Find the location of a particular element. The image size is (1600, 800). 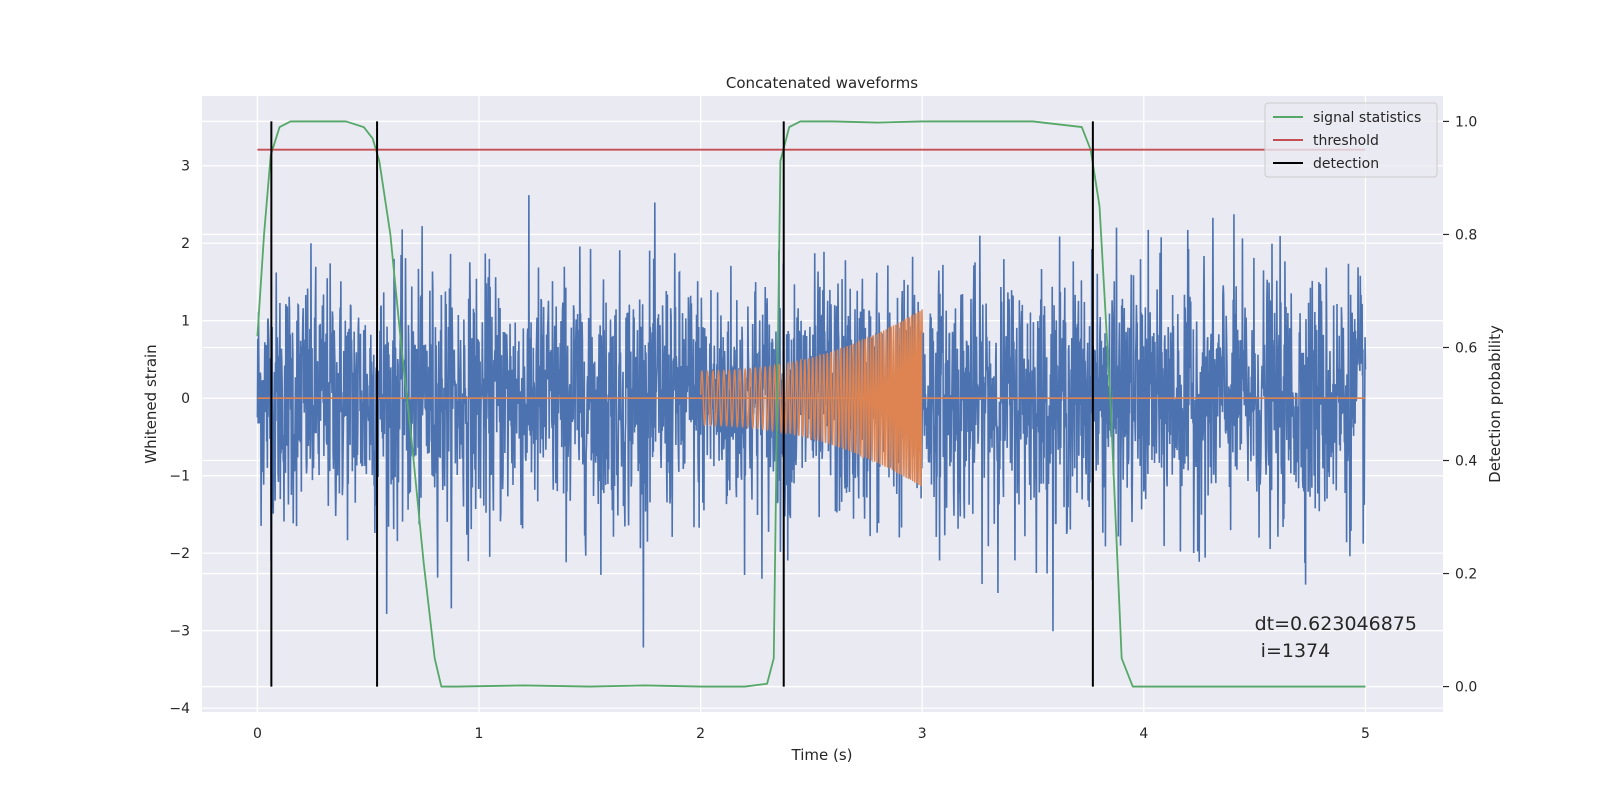

y-tick-label: 0 is located at coordinates (185, 399).